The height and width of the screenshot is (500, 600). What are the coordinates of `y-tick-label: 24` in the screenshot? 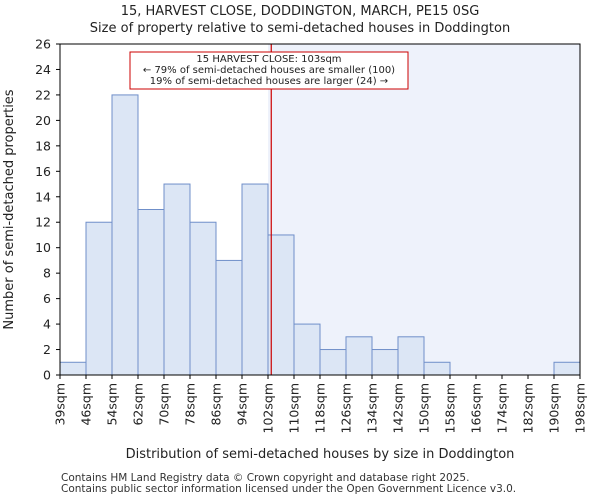 It's located at (43, 69).